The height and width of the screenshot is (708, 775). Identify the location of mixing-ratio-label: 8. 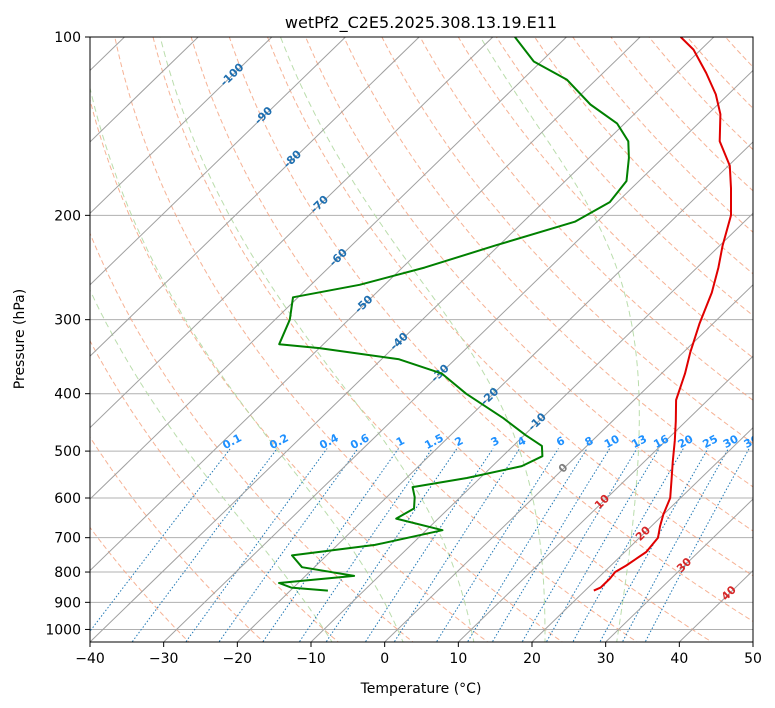
(589, 441).